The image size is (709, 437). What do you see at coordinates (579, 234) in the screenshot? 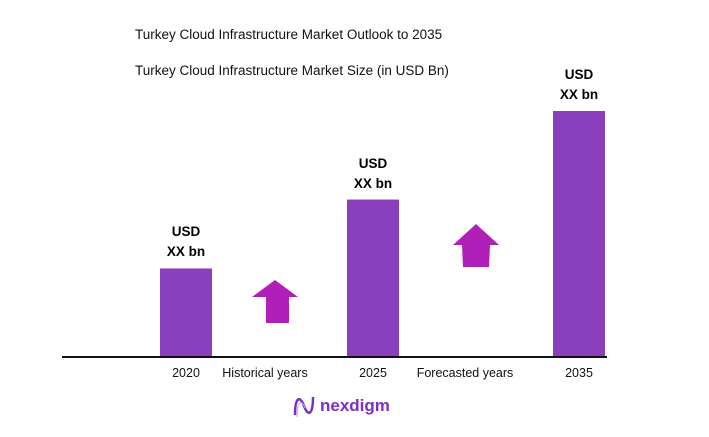
I see `bar-2035` at bounding box center [579, 234].